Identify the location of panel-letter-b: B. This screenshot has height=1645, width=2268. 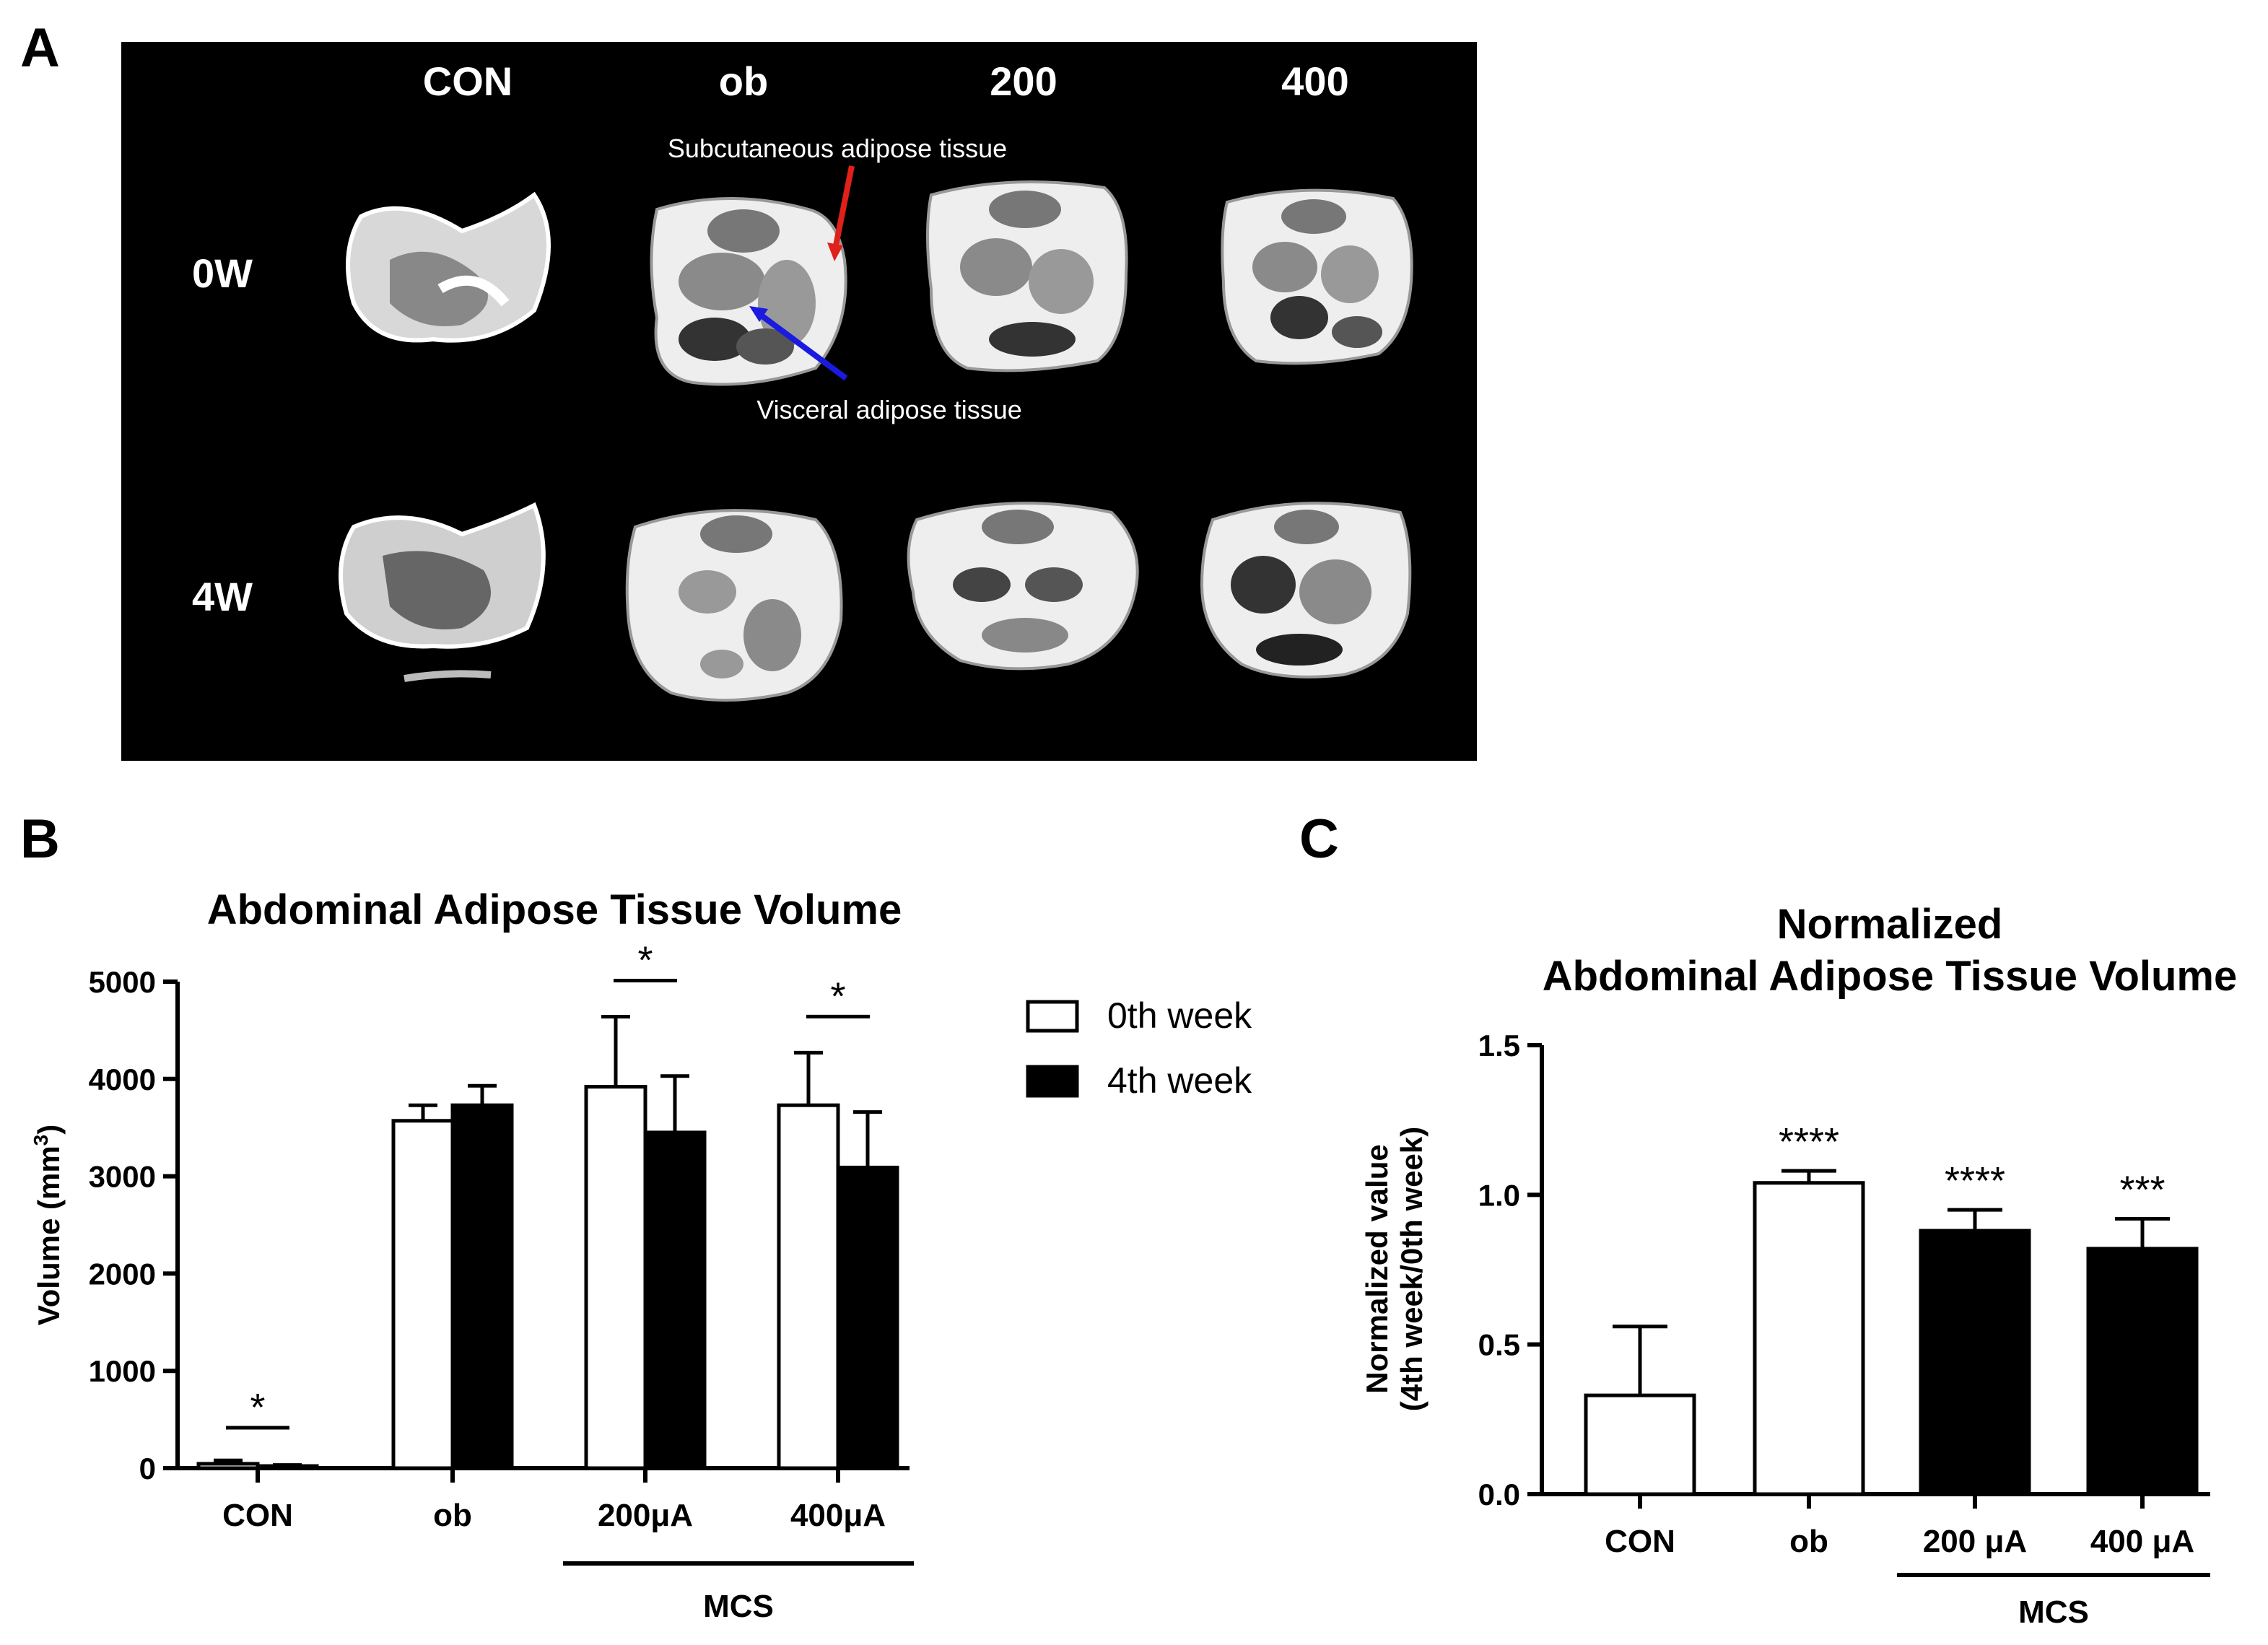
(40, 839).